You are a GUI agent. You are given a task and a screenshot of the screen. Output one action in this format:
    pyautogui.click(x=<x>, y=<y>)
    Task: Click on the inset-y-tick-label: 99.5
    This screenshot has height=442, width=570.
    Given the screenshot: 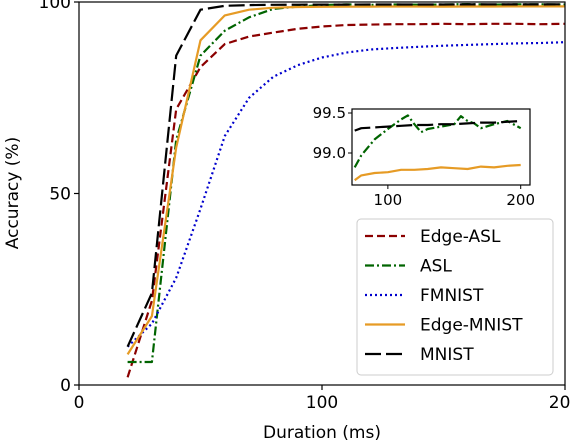 What is the action you would take?
    pyautogui.click(x=329, y=113)
    